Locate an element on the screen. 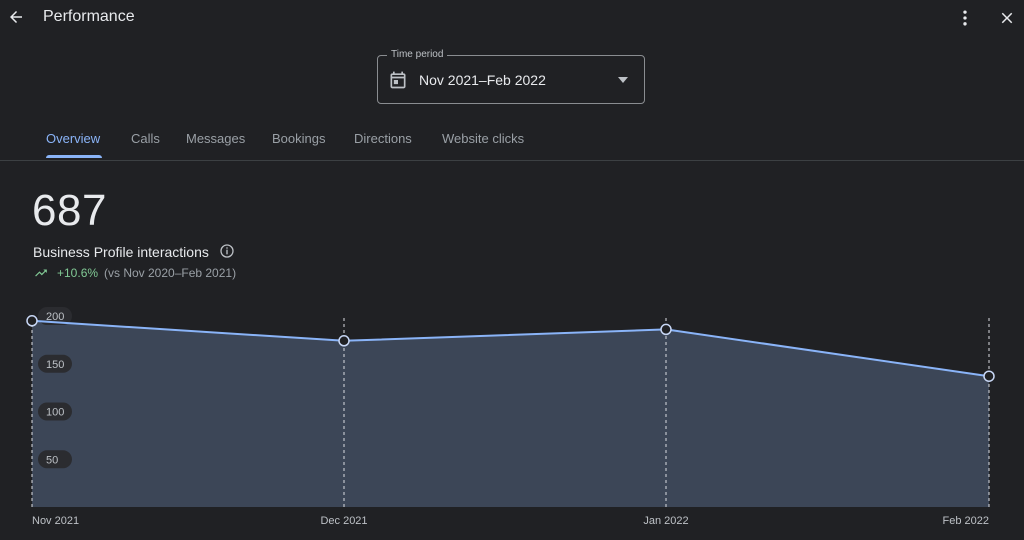 The image size is (1024, 540). series-line is located at coordinates (510, 348).